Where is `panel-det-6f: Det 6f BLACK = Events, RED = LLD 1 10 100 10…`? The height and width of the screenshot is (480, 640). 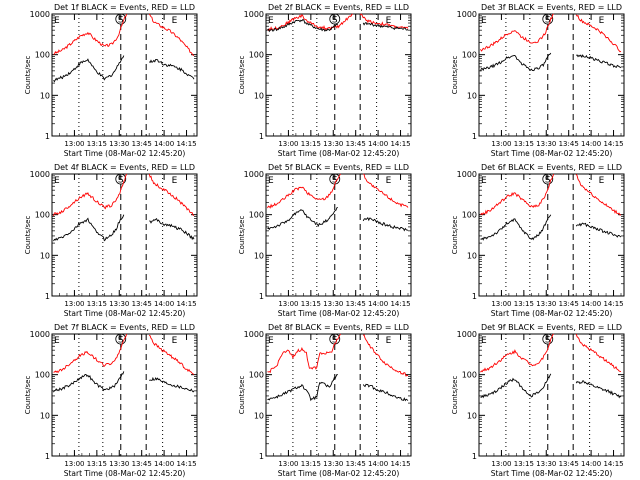
panel-det-6f: Det 6f BLACK = Events, RED = LLD 1 10 100 10… is located at coordinates (538, 240).